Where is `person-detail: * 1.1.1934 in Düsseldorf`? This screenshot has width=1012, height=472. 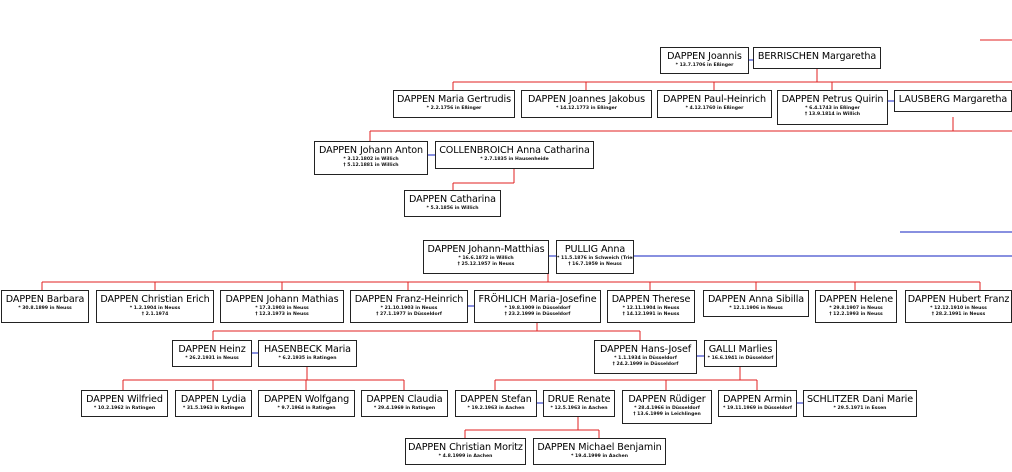 person-detail: * 1.1.1934 in Düsseldorf is located at coordinates (645, 358).